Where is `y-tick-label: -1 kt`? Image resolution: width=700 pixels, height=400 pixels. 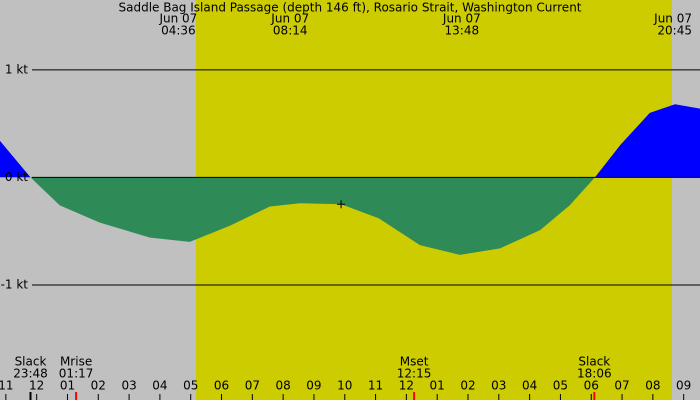 y-tick-label: -1 kt is located at coordinates (15, 284).